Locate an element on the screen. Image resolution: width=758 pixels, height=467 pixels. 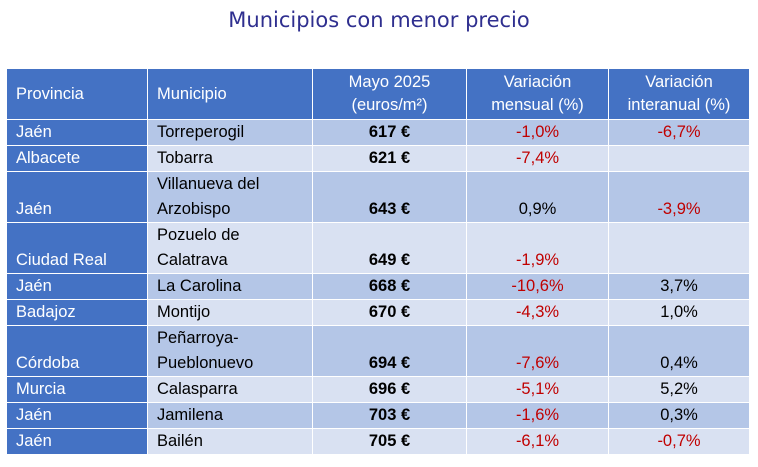
cell-variacion-interanual: 3,7% is located at coordinates (679, 286).